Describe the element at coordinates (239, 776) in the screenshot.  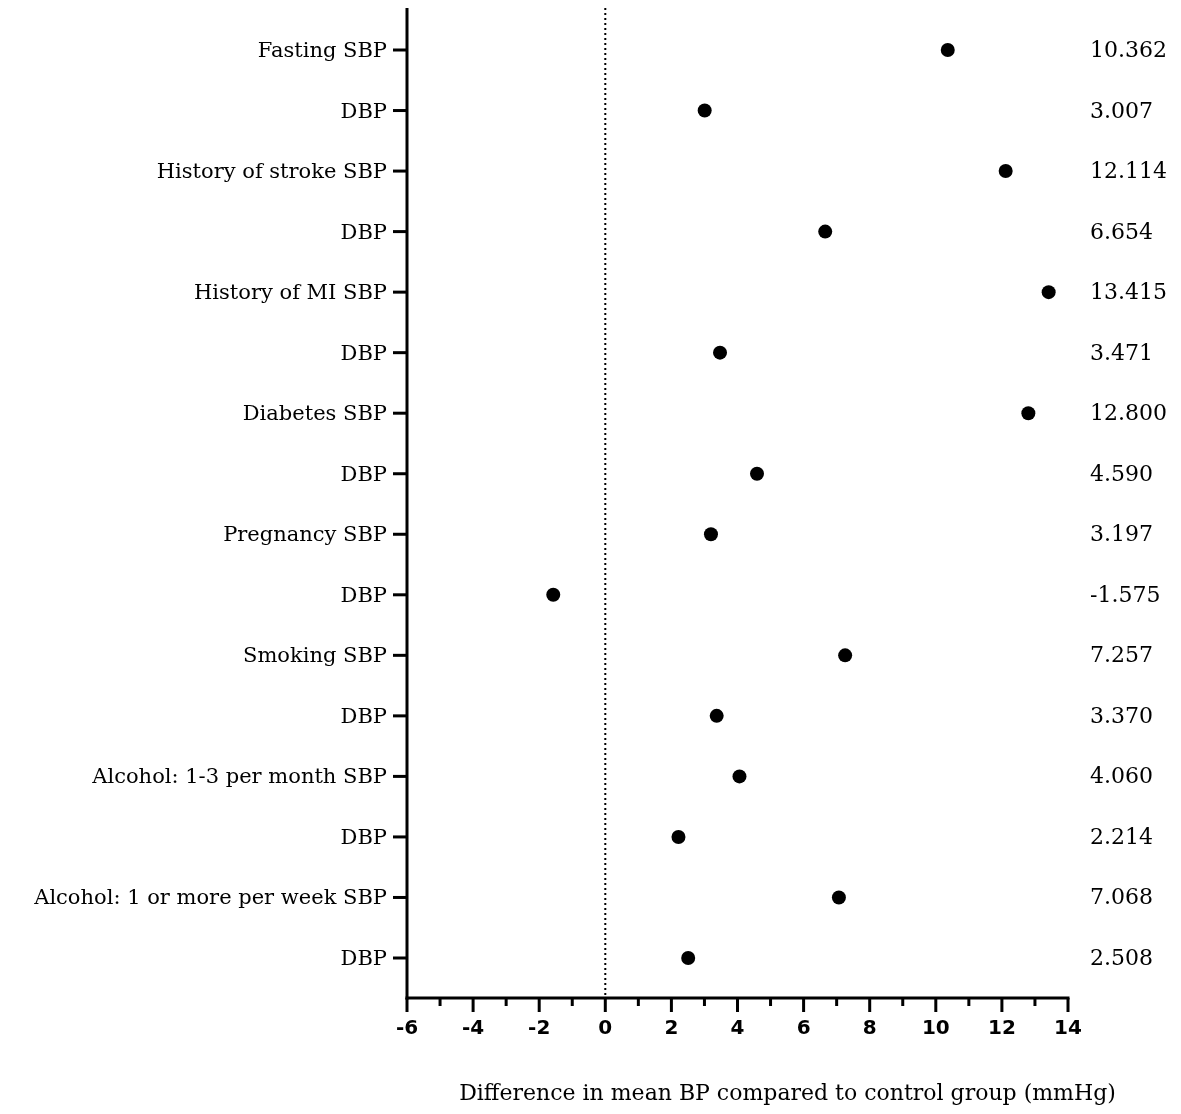
I see `y-tick-label: Alcohol: 1-3 per month SBP` at that location.